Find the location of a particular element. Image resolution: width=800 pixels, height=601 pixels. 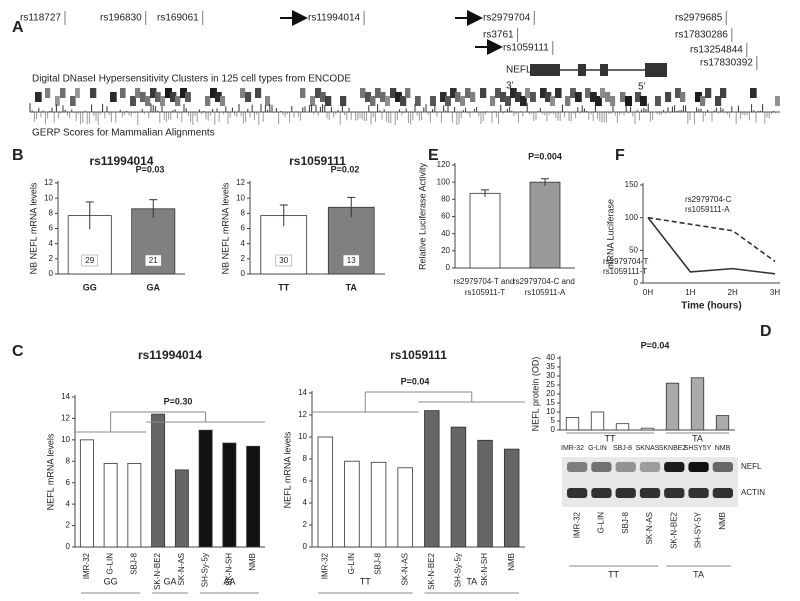

group-label: TT is located at coordinates (365, 581).